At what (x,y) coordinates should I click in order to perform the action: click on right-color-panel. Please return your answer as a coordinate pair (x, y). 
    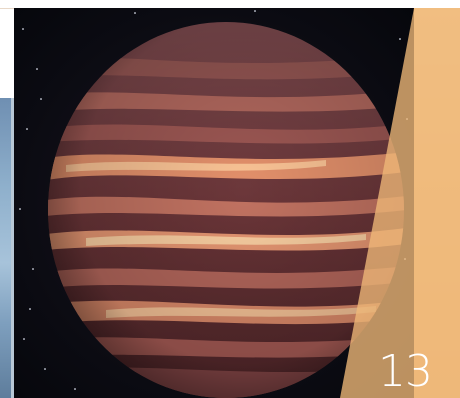
    Looking at the image, I should click on (437, 203).